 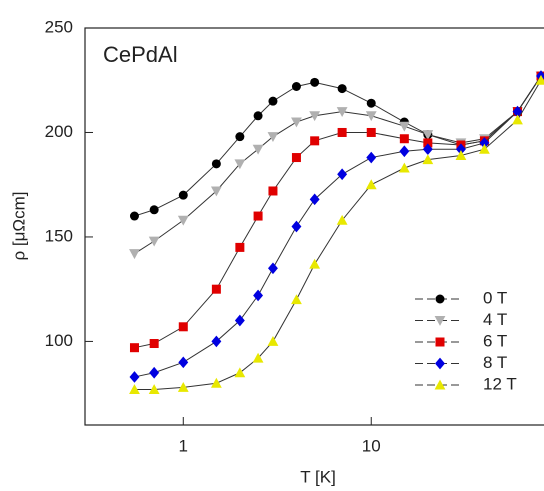 What do you see at coordinates (500, 383) in the screenshot?
I see `legend-label: 12 T` at bounding box center [500, 383].